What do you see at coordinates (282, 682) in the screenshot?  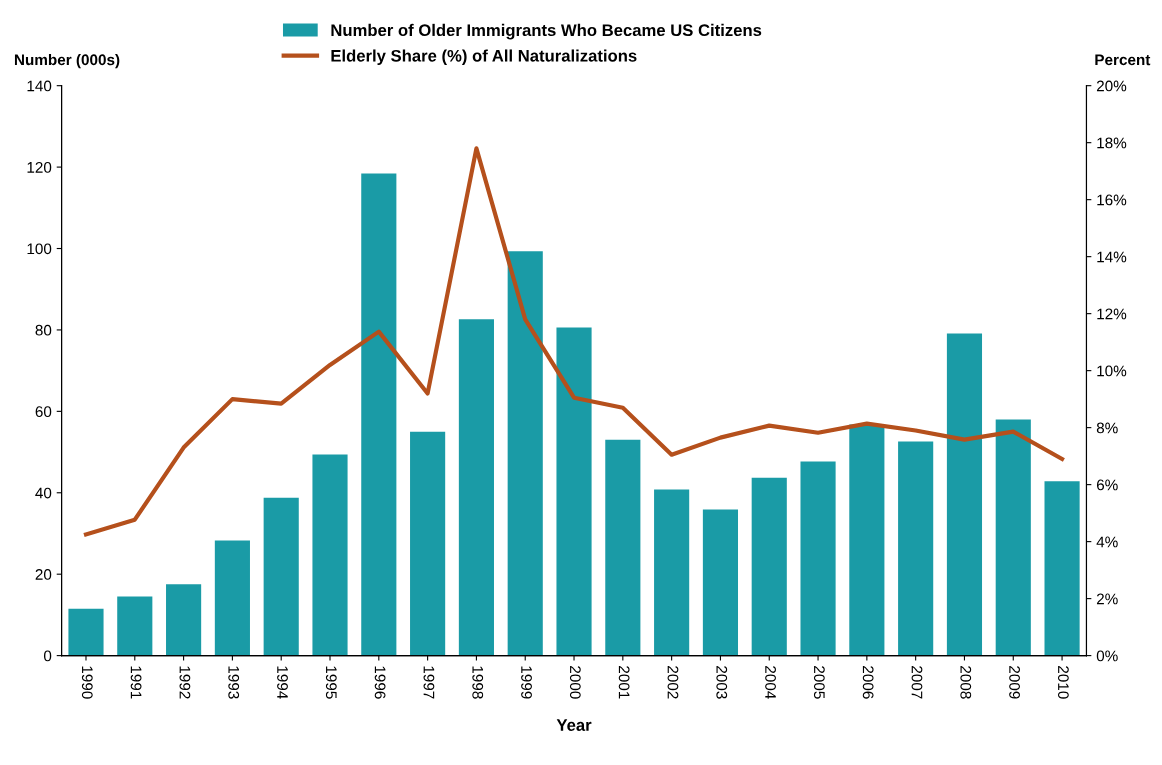 I see `x-tick-label: 1994` at bounding box center [282, 682].